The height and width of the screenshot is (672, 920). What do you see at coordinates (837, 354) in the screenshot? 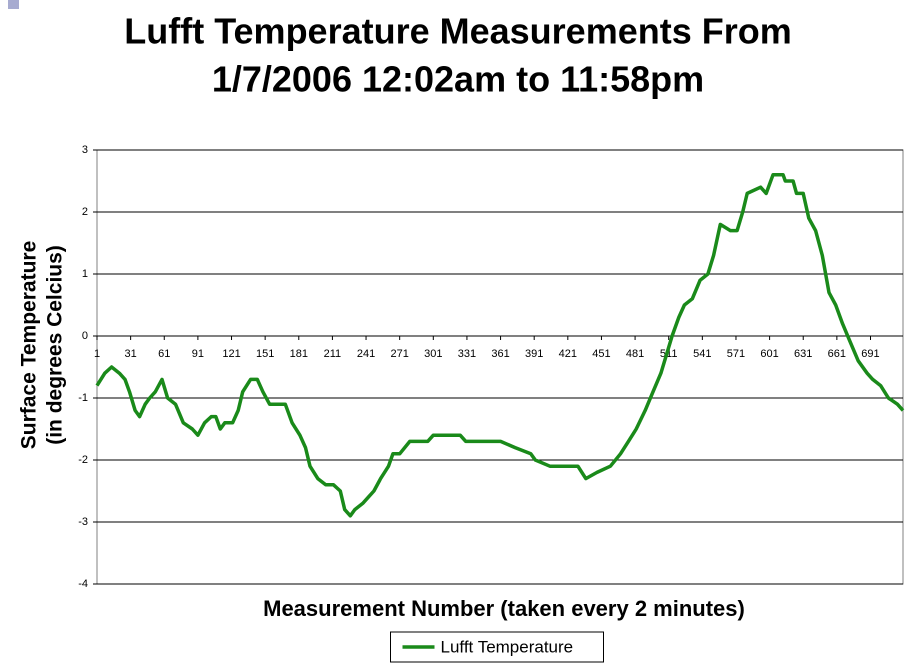
I see `x-tick-label: 661` at bounding box center [837, 354].